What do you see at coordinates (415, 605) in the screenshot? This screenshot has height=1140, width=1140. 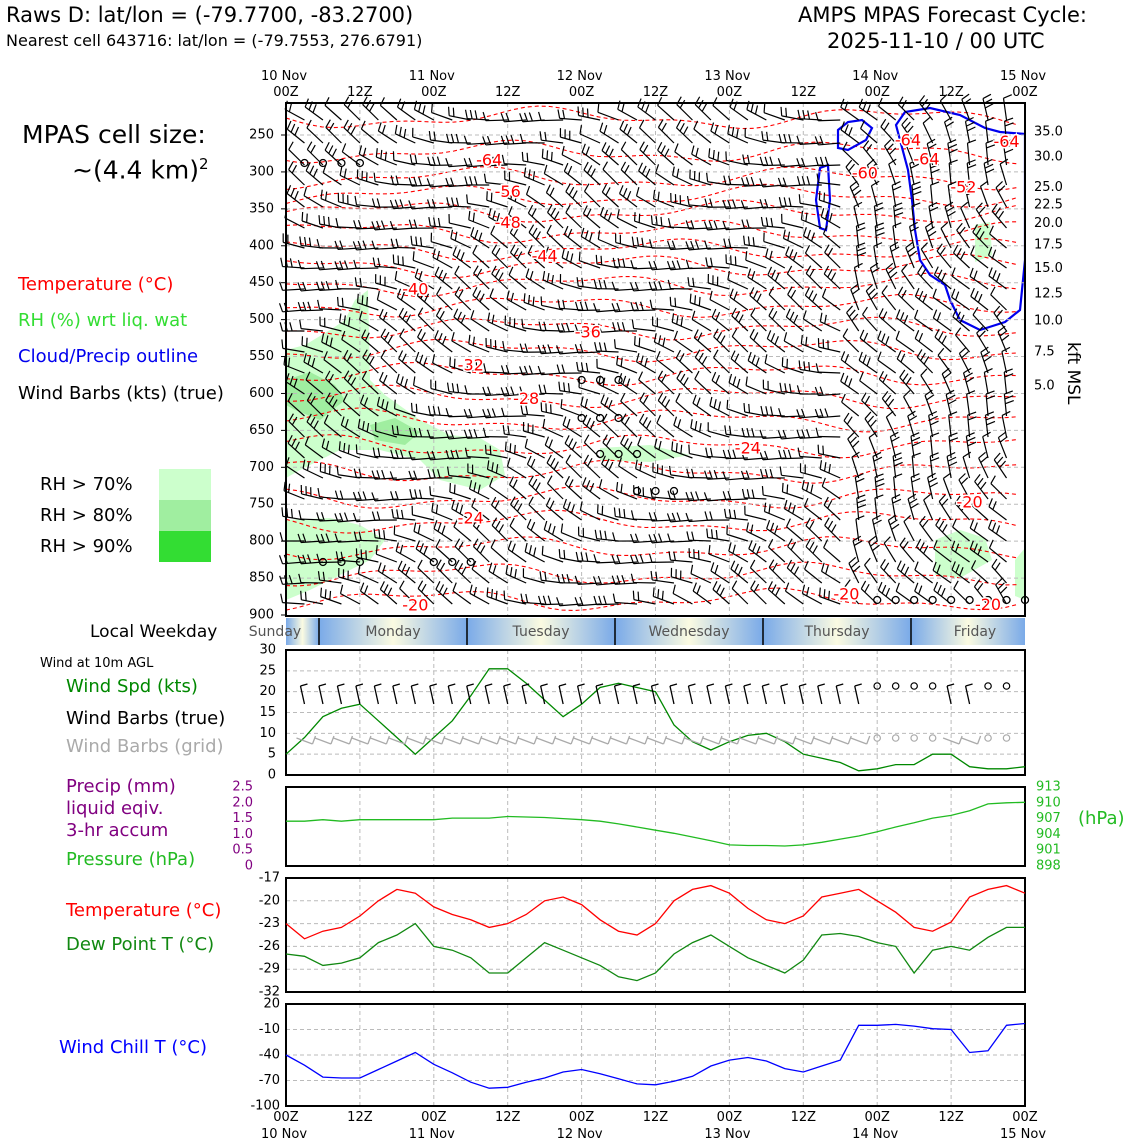 I see `temperature-contour-label: -20` at bounding box center [415, 605].